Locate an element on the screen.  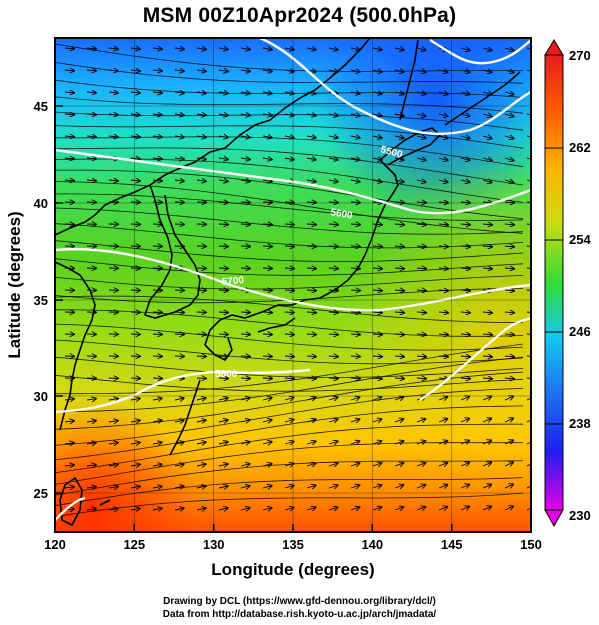
y-axis-title: Latitude (degrees) is located at coordinates (14, 284).